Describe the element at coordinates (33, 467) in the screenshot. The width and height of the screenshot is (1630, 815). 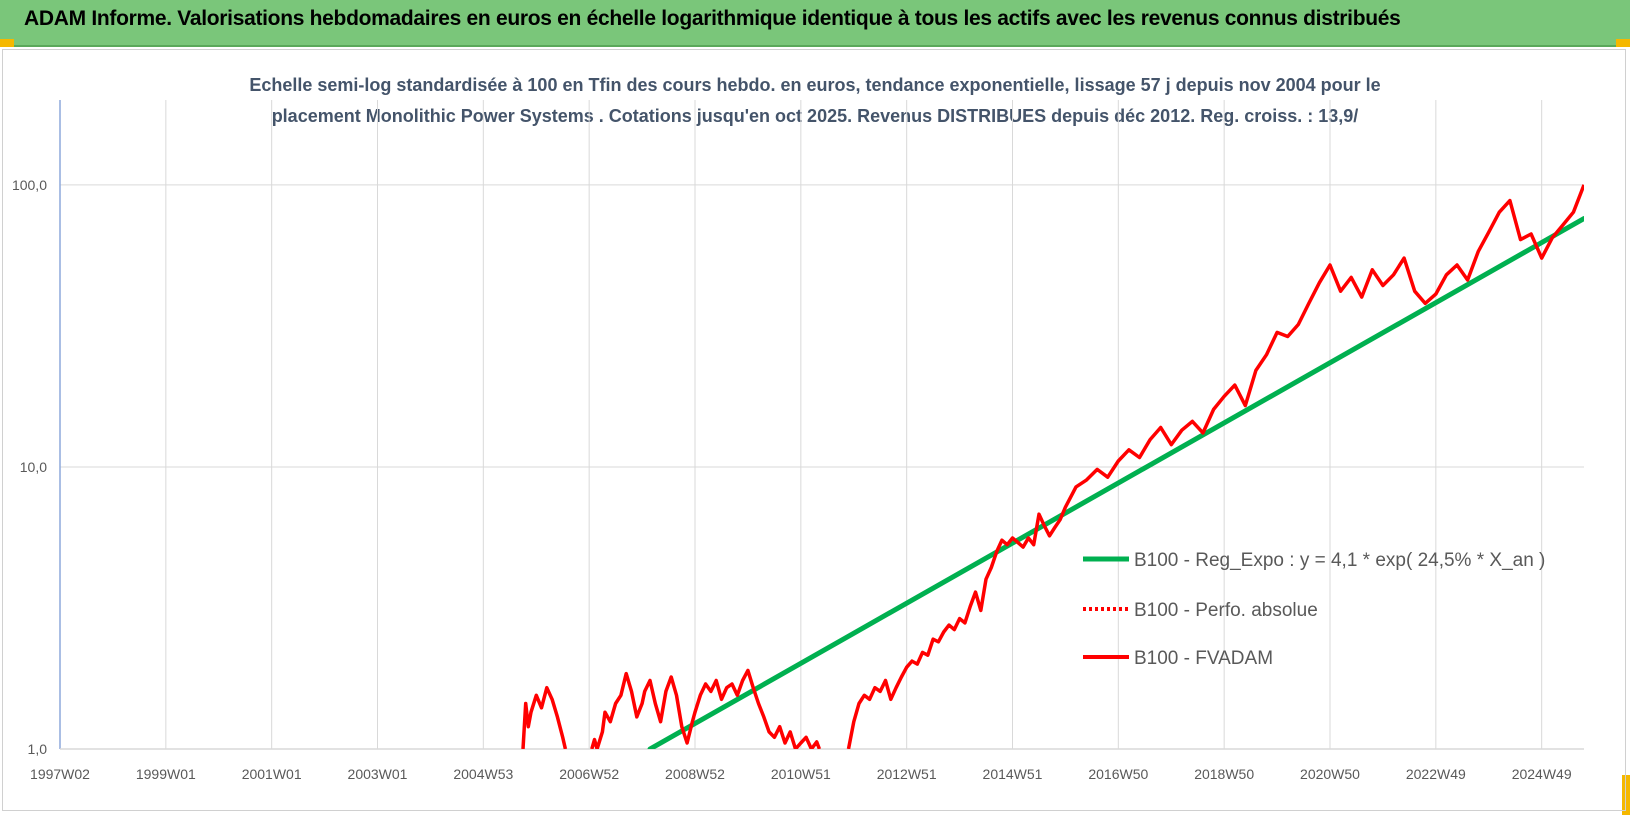
I see `y-tick-label: 10,0` at that location.